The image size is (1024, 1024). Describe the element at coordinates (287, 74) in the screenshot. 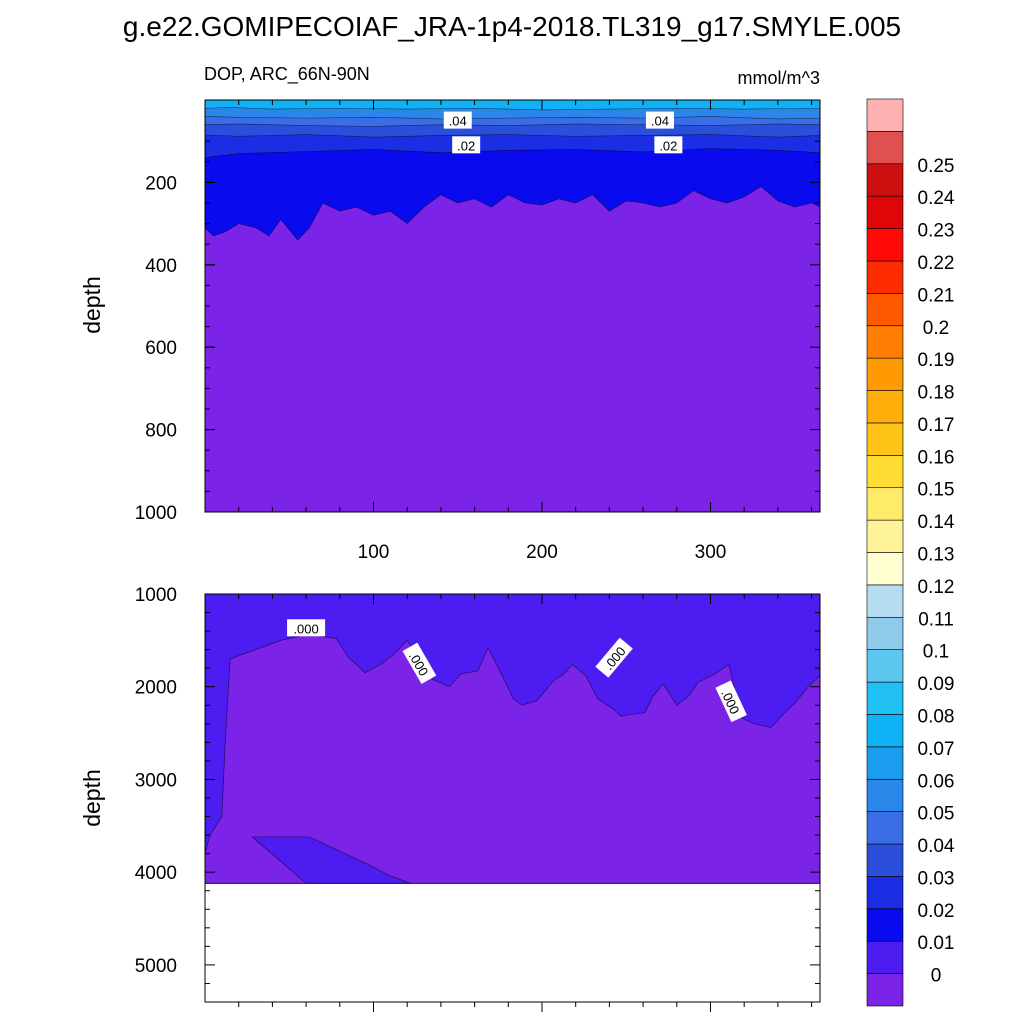

I see `upper-left-label: DOP, ARC_66N-90N` at that location.